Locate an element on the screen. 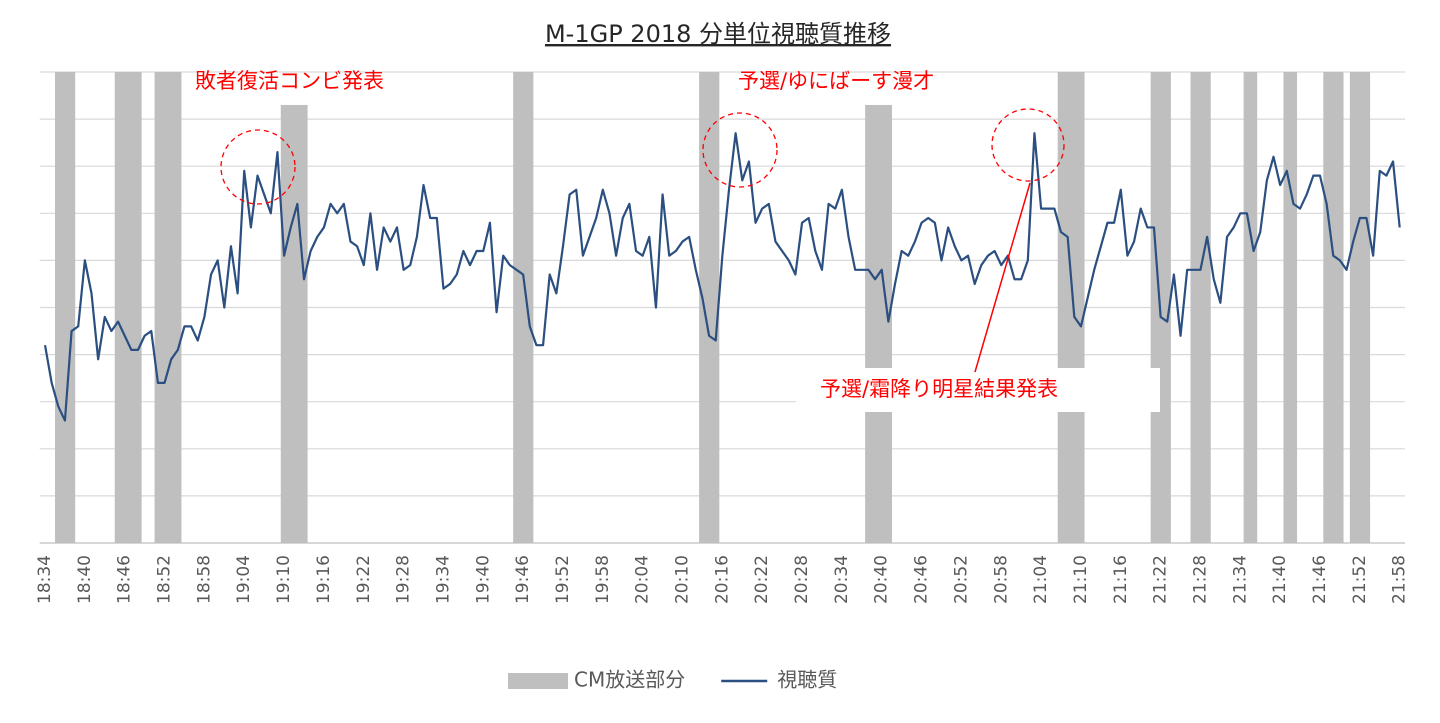  x-tick-label: 19:40 is located at coordinates (483, 579).